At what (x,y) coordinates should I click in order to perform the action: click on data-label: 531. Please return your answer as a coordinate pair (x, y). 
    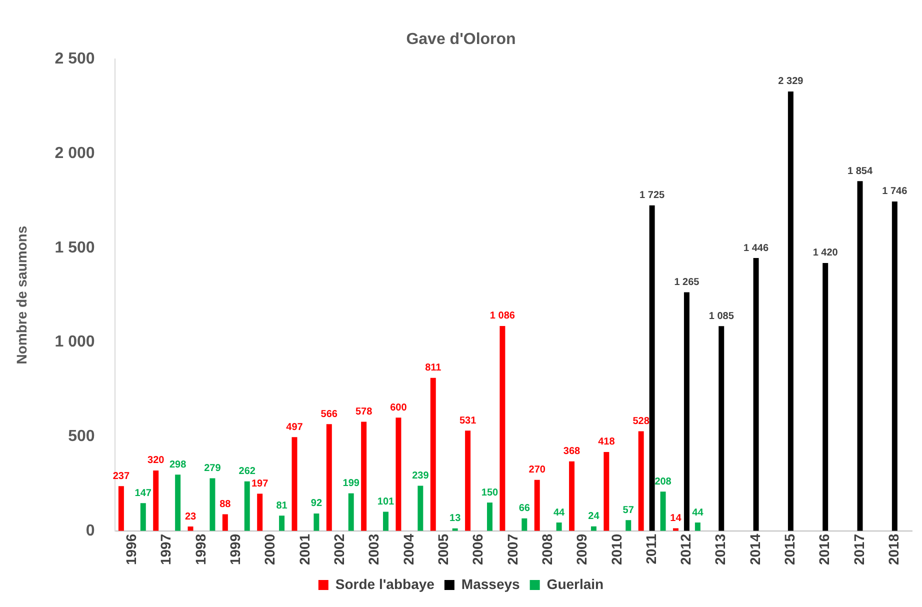
    Looking at the image, I should click on (468, 420).